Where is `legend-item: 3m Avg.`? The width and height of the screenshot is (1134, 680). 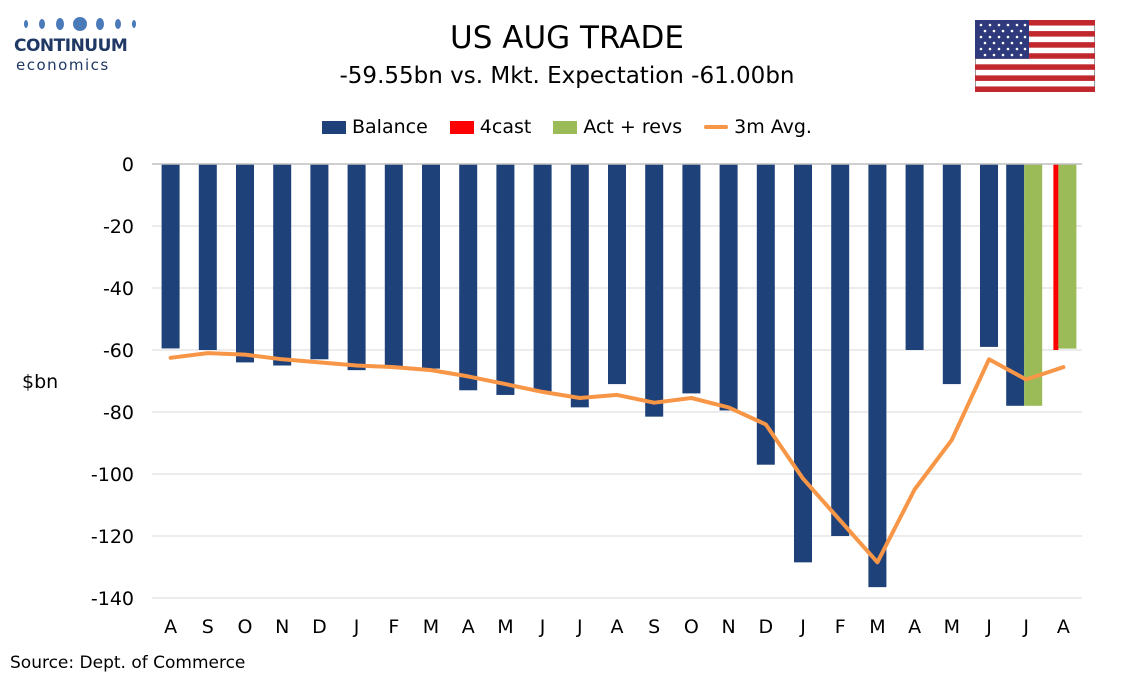
legend-item: 3m Avg. is located at coordinates (758, 127).